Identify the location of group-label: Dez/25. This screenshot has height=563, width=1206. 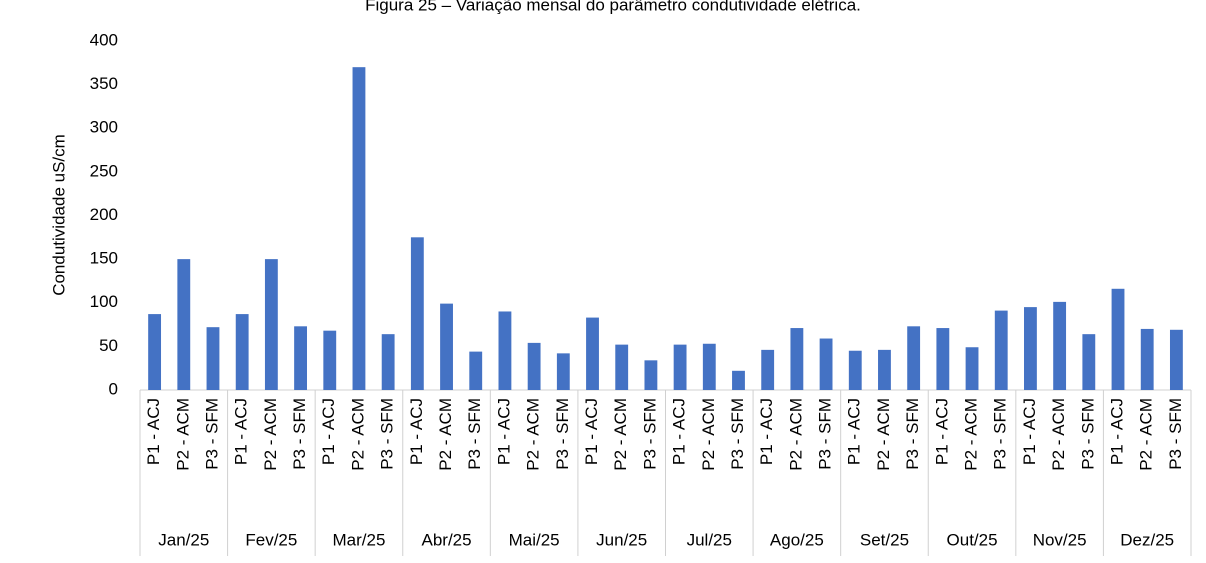
(1147, 539).